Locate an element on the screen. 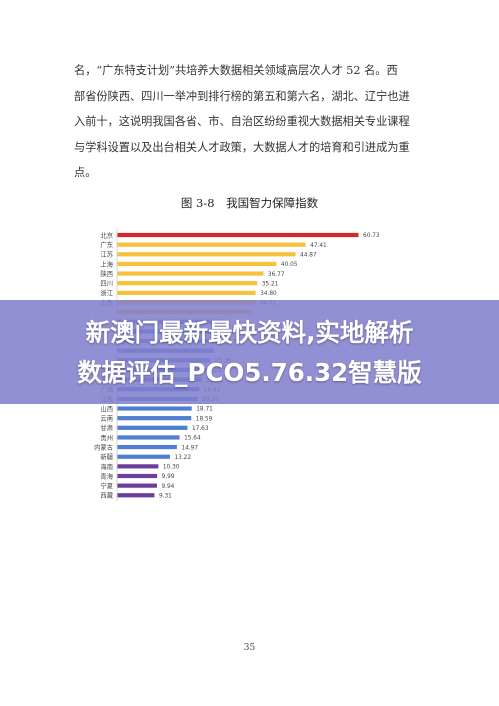 The image size is (499, 706). chart-data-label: 34.80 is located at coordinates (268, 294).